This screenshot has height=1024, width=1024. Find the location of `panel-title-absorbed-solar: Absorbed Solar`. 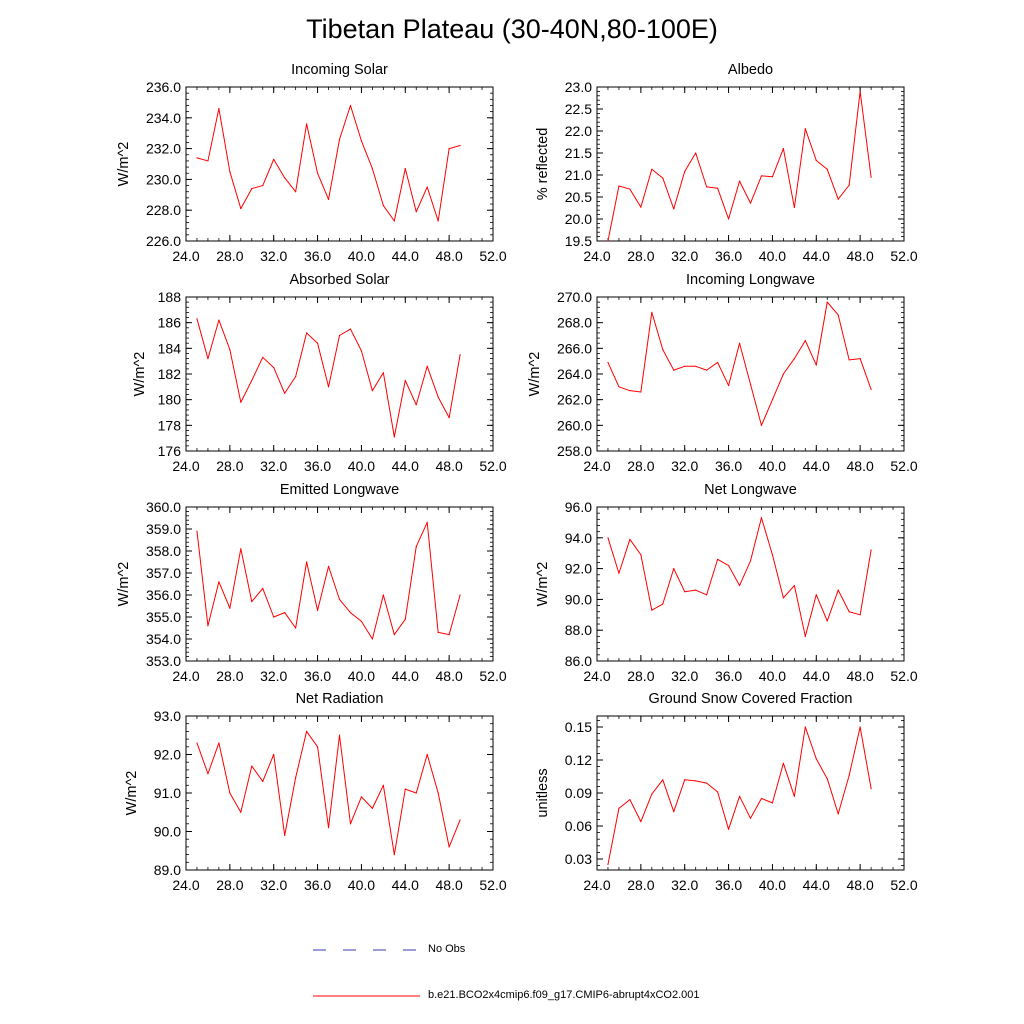

panel-title-absorbed-solar: Absorbed Solar is located at coordinates (339, 280).